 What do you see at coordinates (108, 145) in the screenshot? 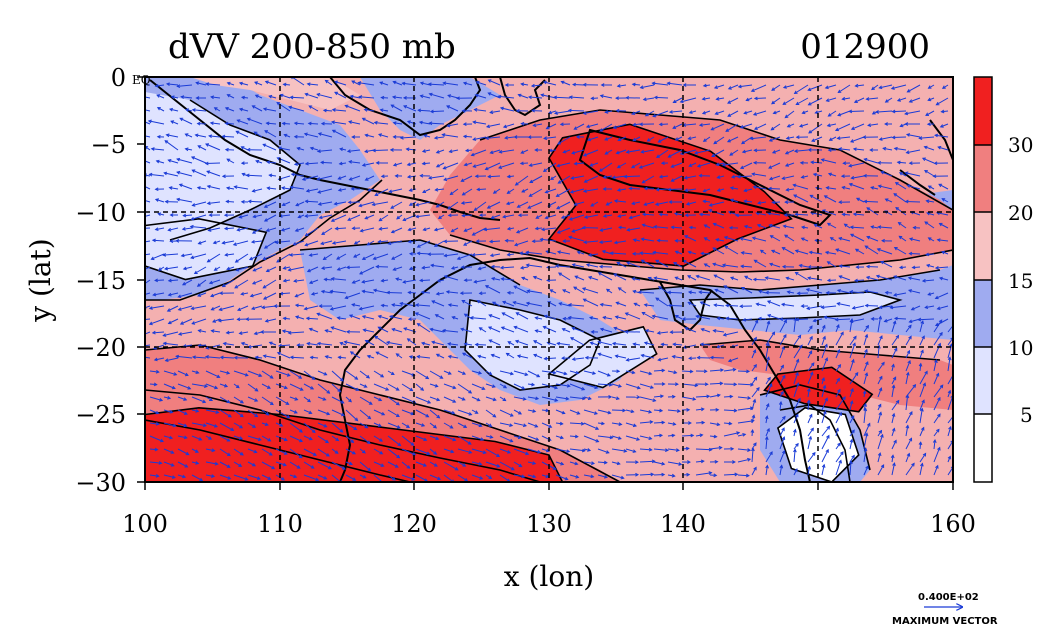
I see `y-tick-label: −5` at bounding box center [108, 145].